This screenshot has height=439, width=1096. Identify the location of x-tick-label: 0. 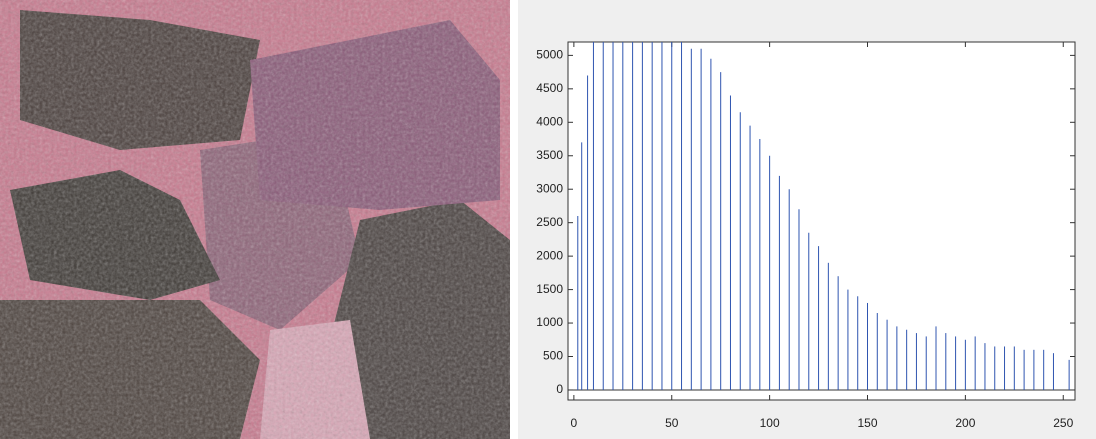
(574, 423).